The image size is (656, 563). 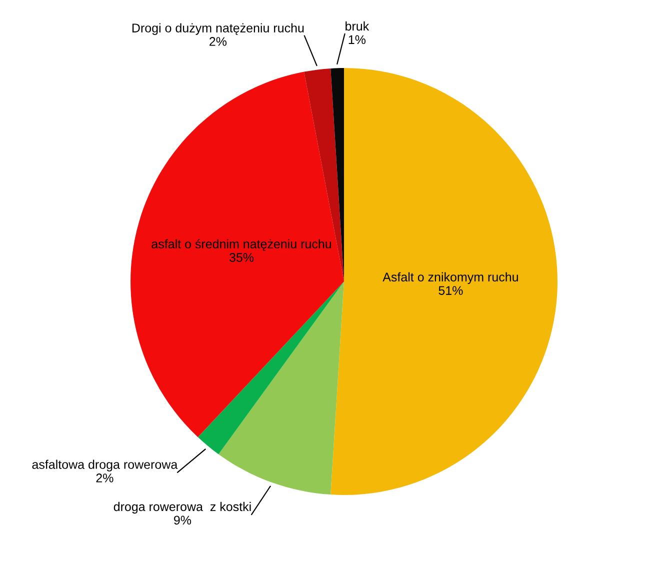 I want to click on data-label: 51%, so click(x=450, y=290).